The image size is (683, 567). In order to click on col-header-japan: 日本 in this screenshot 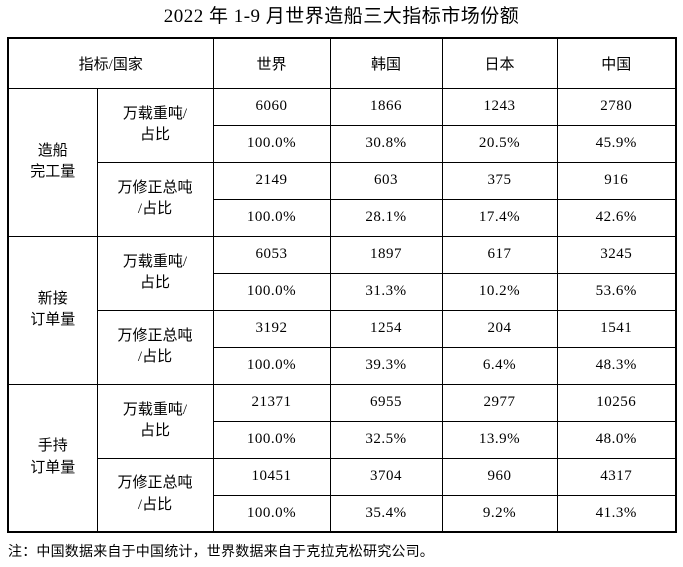, I will do `click(499, 63)`.